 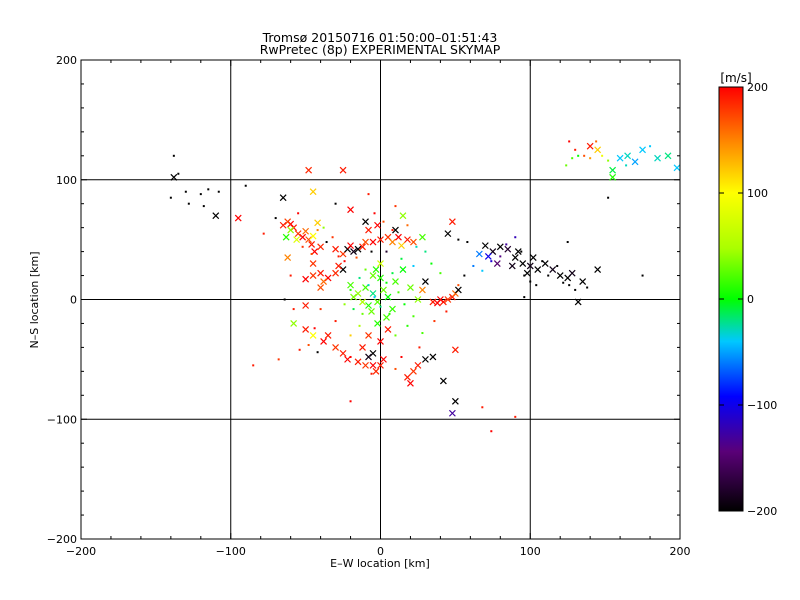 What do you see at coordinates (66, 60) in the screenshot?
I see `y-tick-label: 200` at bounding box center [66, 60].